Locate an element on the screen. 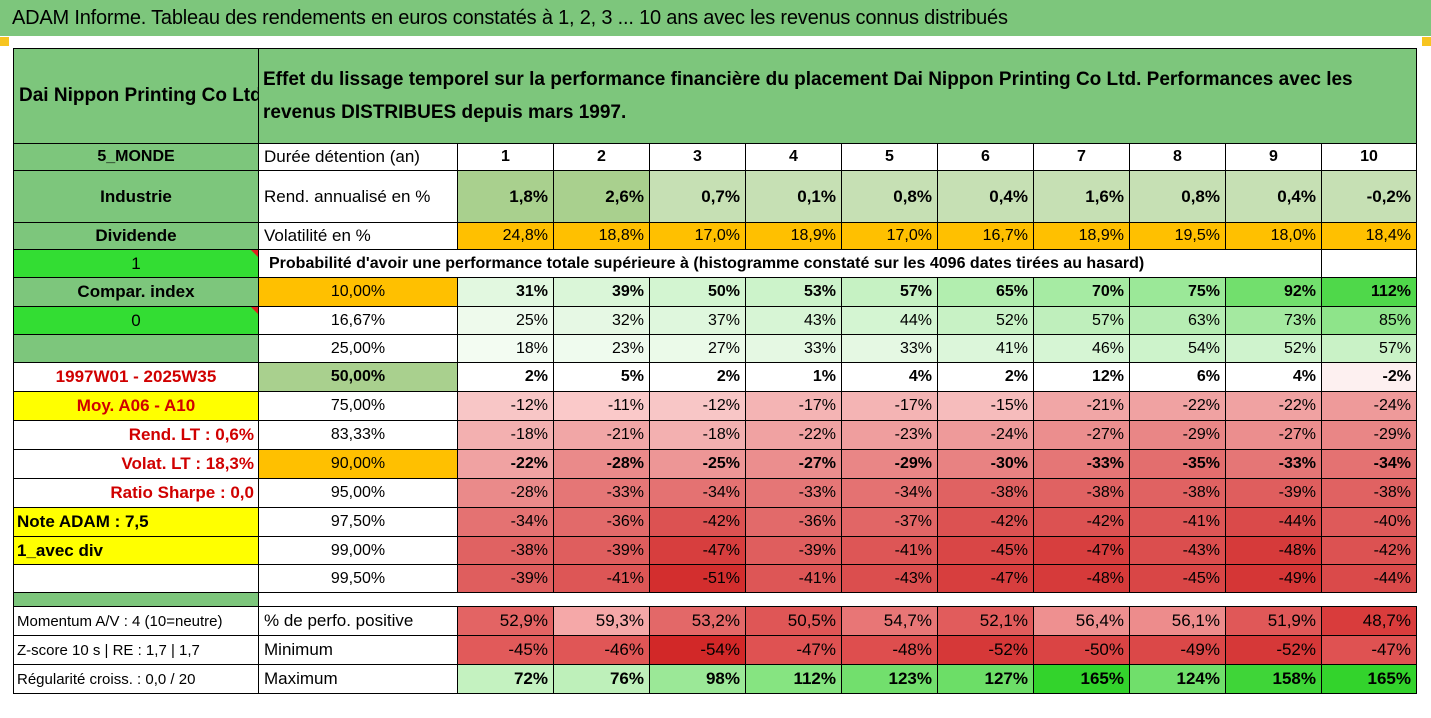 The width and height of the screenshot is (1431, 718). prob-value: -23% is located at coordinates (889, 435).